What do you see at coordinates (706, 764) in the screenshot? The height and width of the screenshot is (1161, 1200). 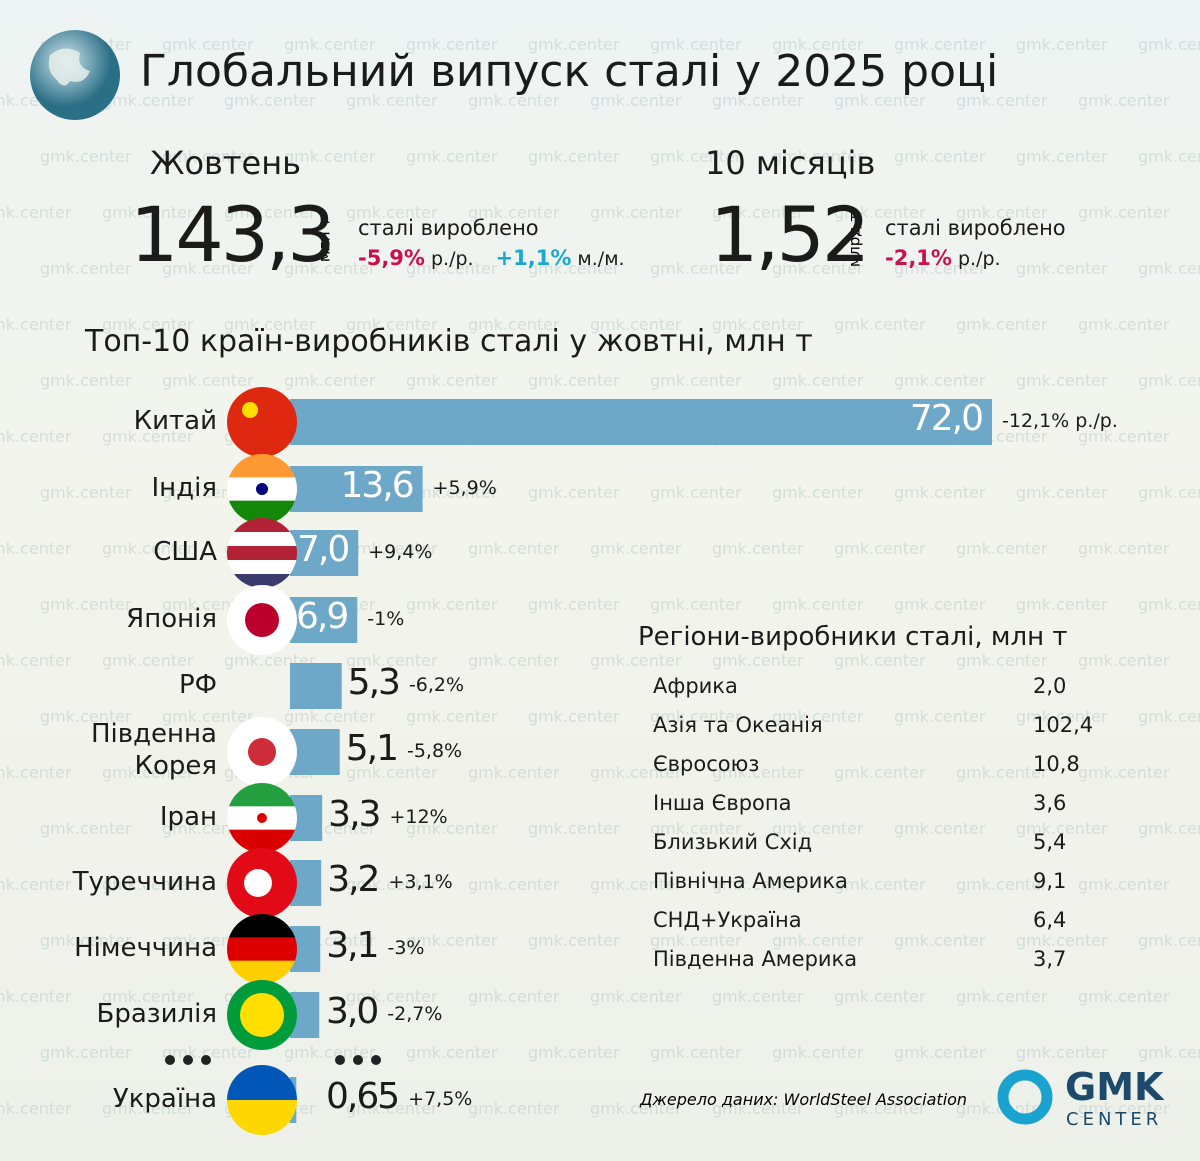 I see `region-name: Євросоюз` at bounding box center [706, 764].